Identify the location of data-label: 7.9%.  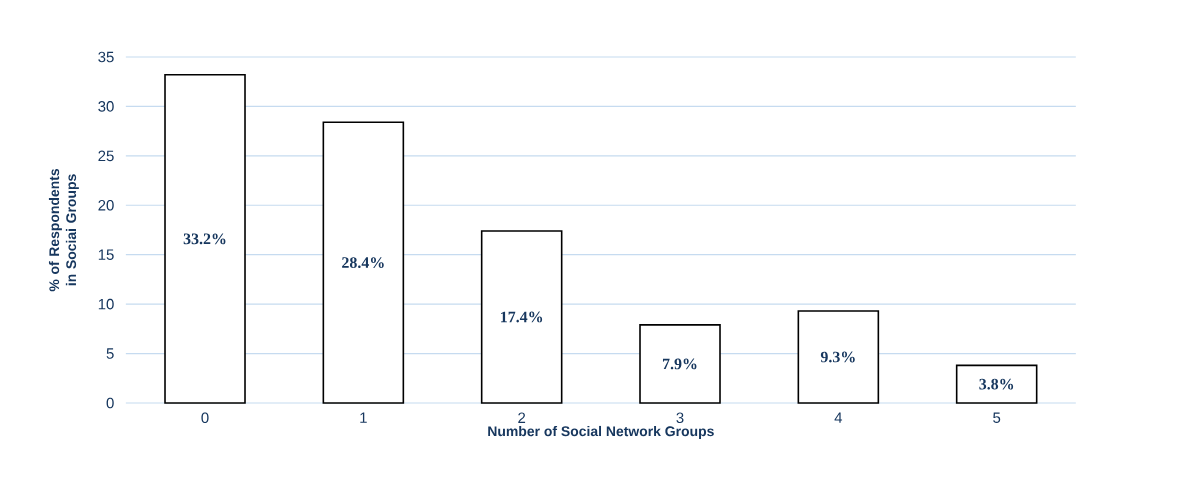
(679, 364).